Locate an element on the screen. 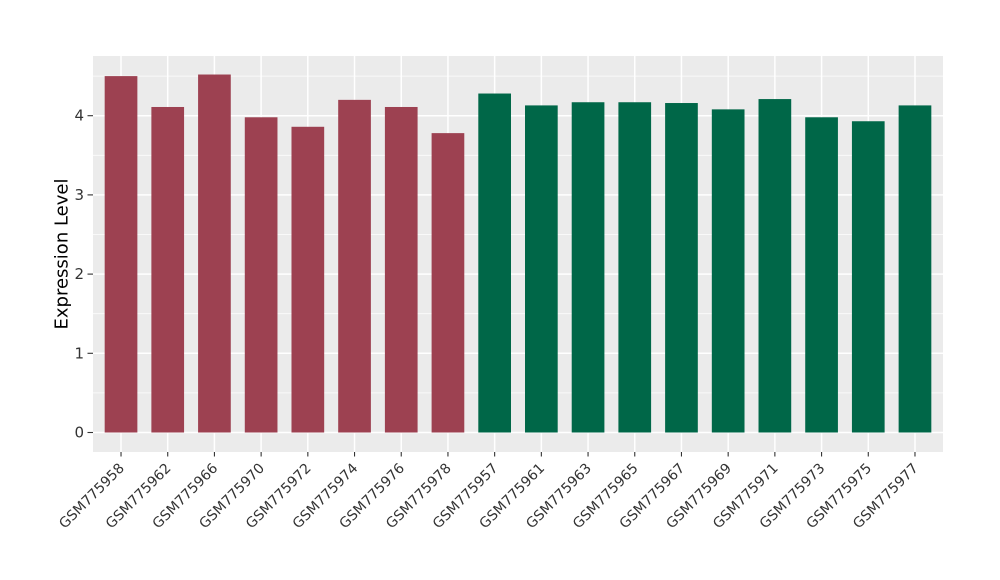 Image resolution: width=1000 pixels, height=580 pixels. y-tick-label: 1 is located at coordinates (79, 353).